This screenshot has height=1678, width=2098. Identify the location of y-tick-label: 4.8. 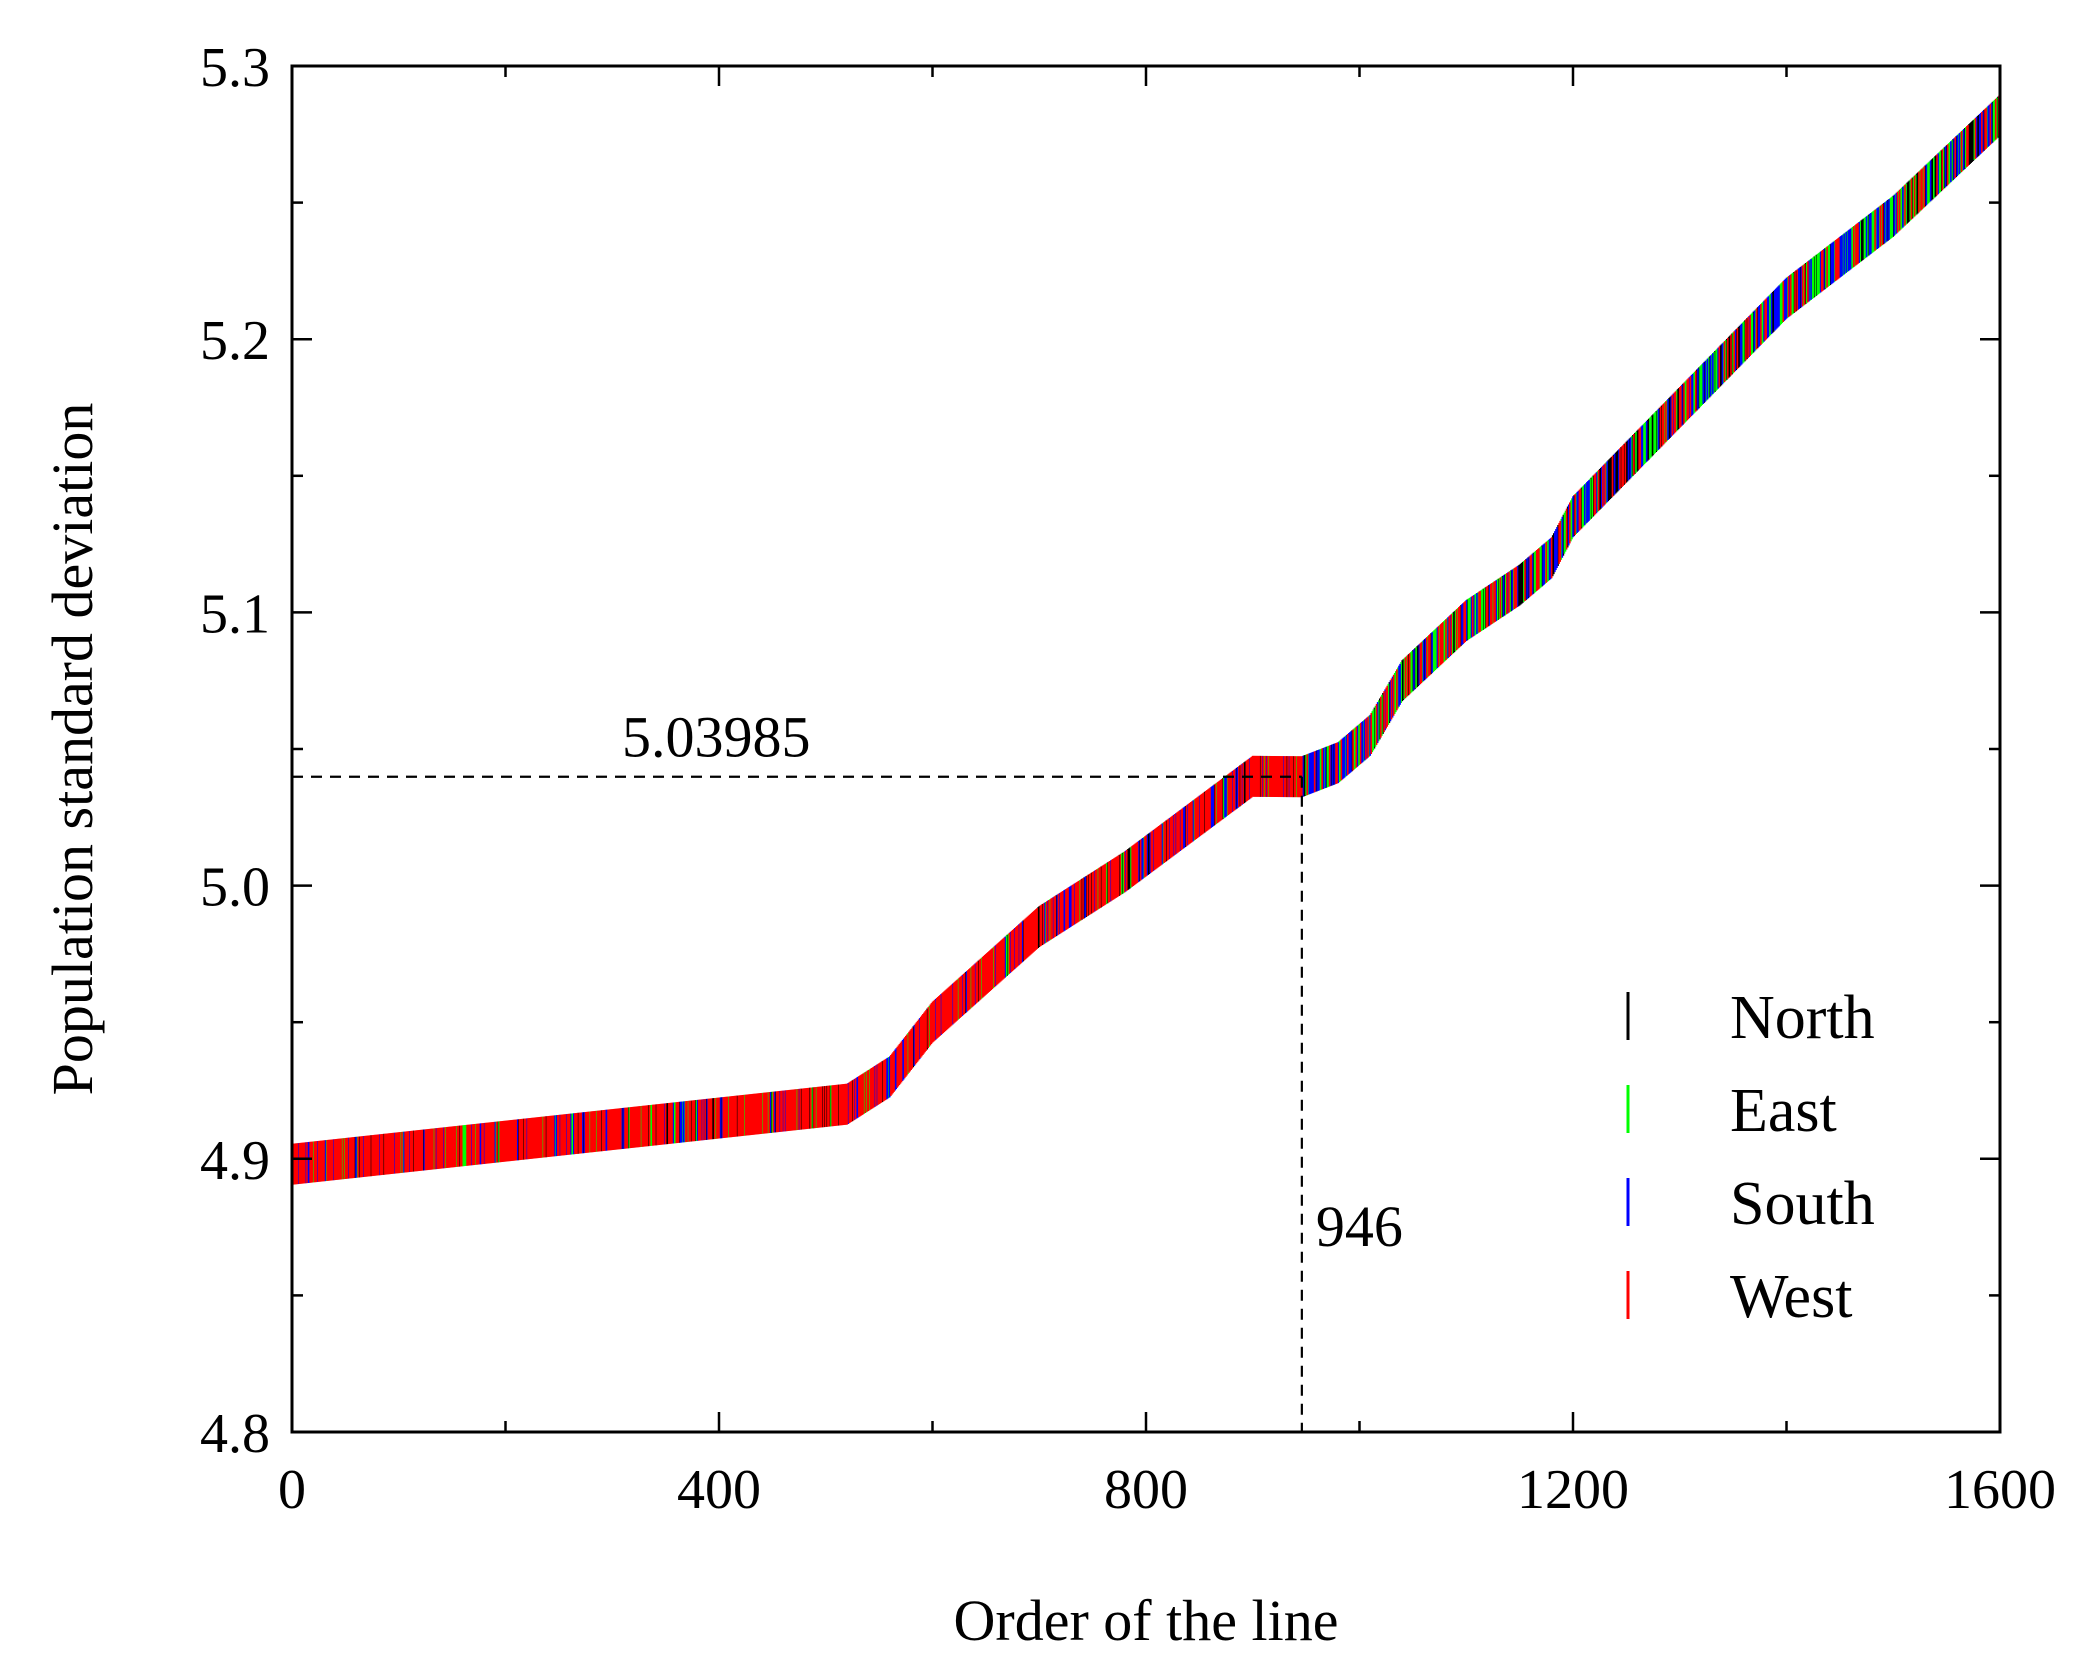
(235, 1434).